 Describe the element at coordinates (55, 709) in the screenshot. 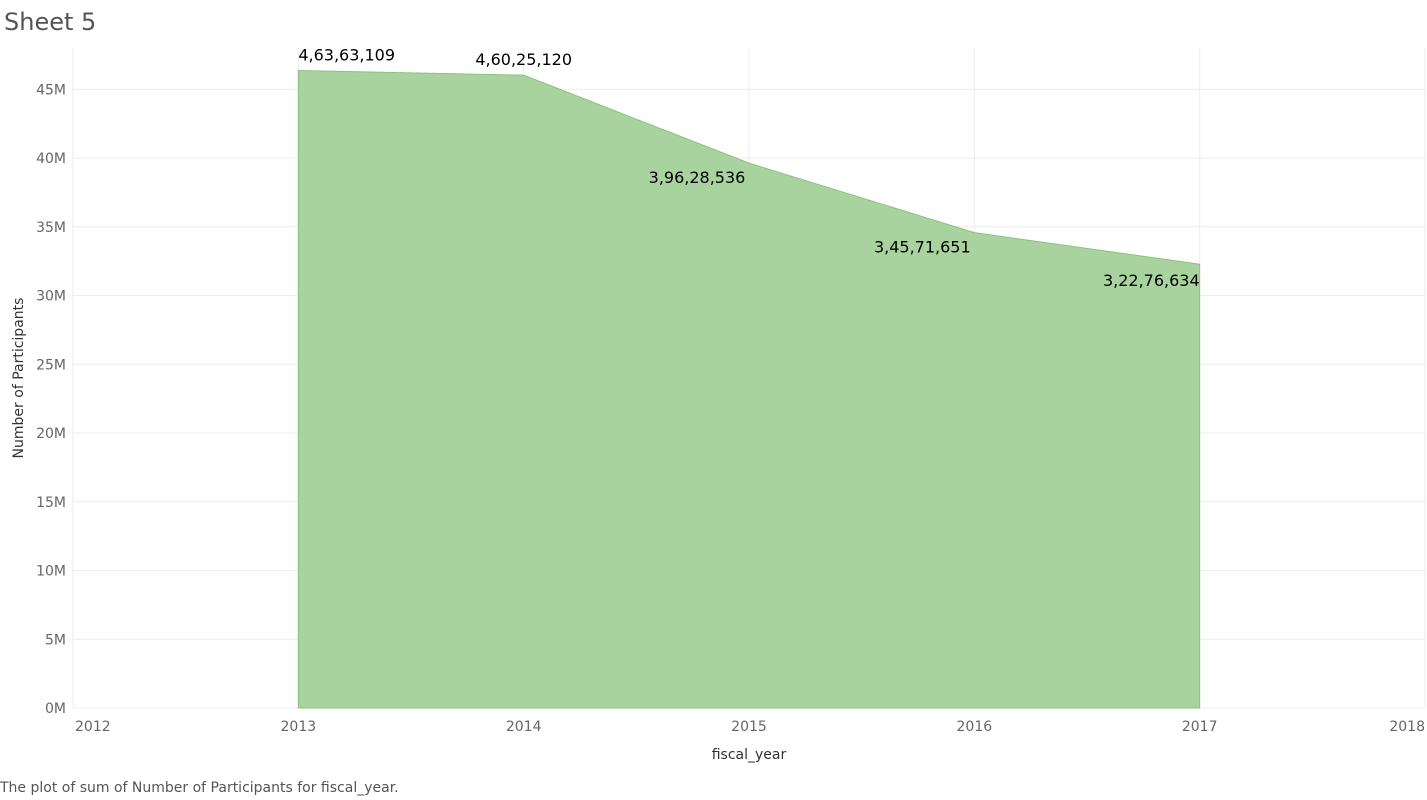

I see `y-tick-label-0: 0M` at that location.